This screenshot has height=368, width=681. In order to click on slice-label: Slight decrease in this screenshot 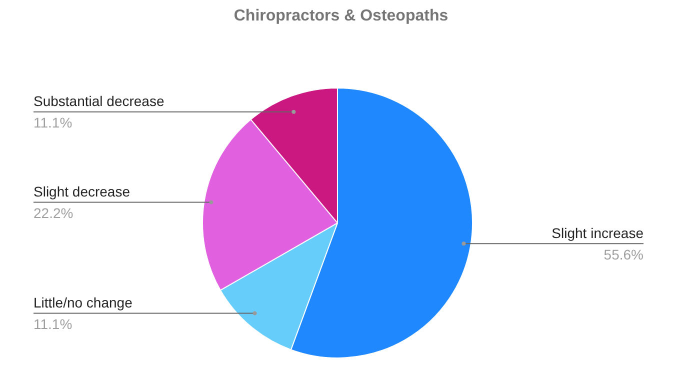, I will do `click(82, 192)`.